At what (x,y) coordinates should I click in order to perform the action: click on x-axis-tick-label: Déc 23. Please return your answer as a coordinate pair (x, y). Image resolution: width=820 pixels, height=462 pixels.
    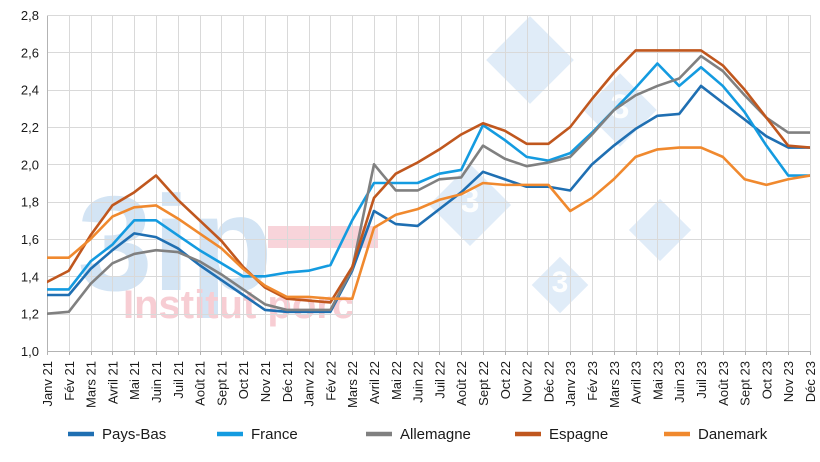
    Looking at the image, I should click on (810, 381).